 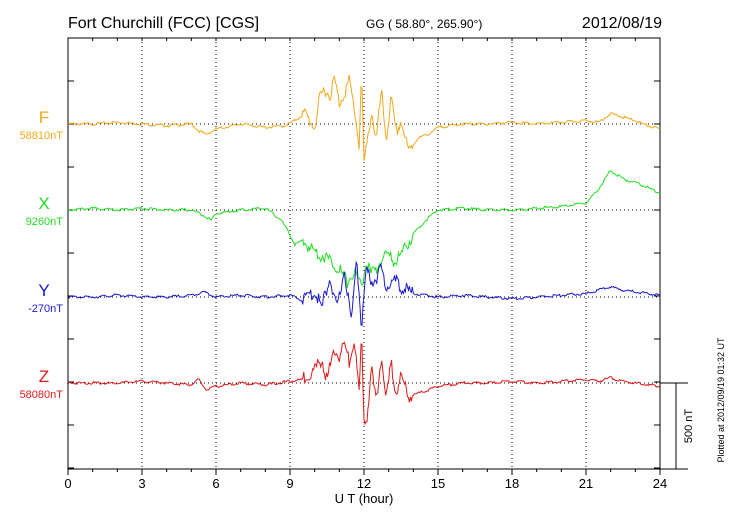 I want to click on component-baseline-f: 58810nT, so click(x=42, y=136).